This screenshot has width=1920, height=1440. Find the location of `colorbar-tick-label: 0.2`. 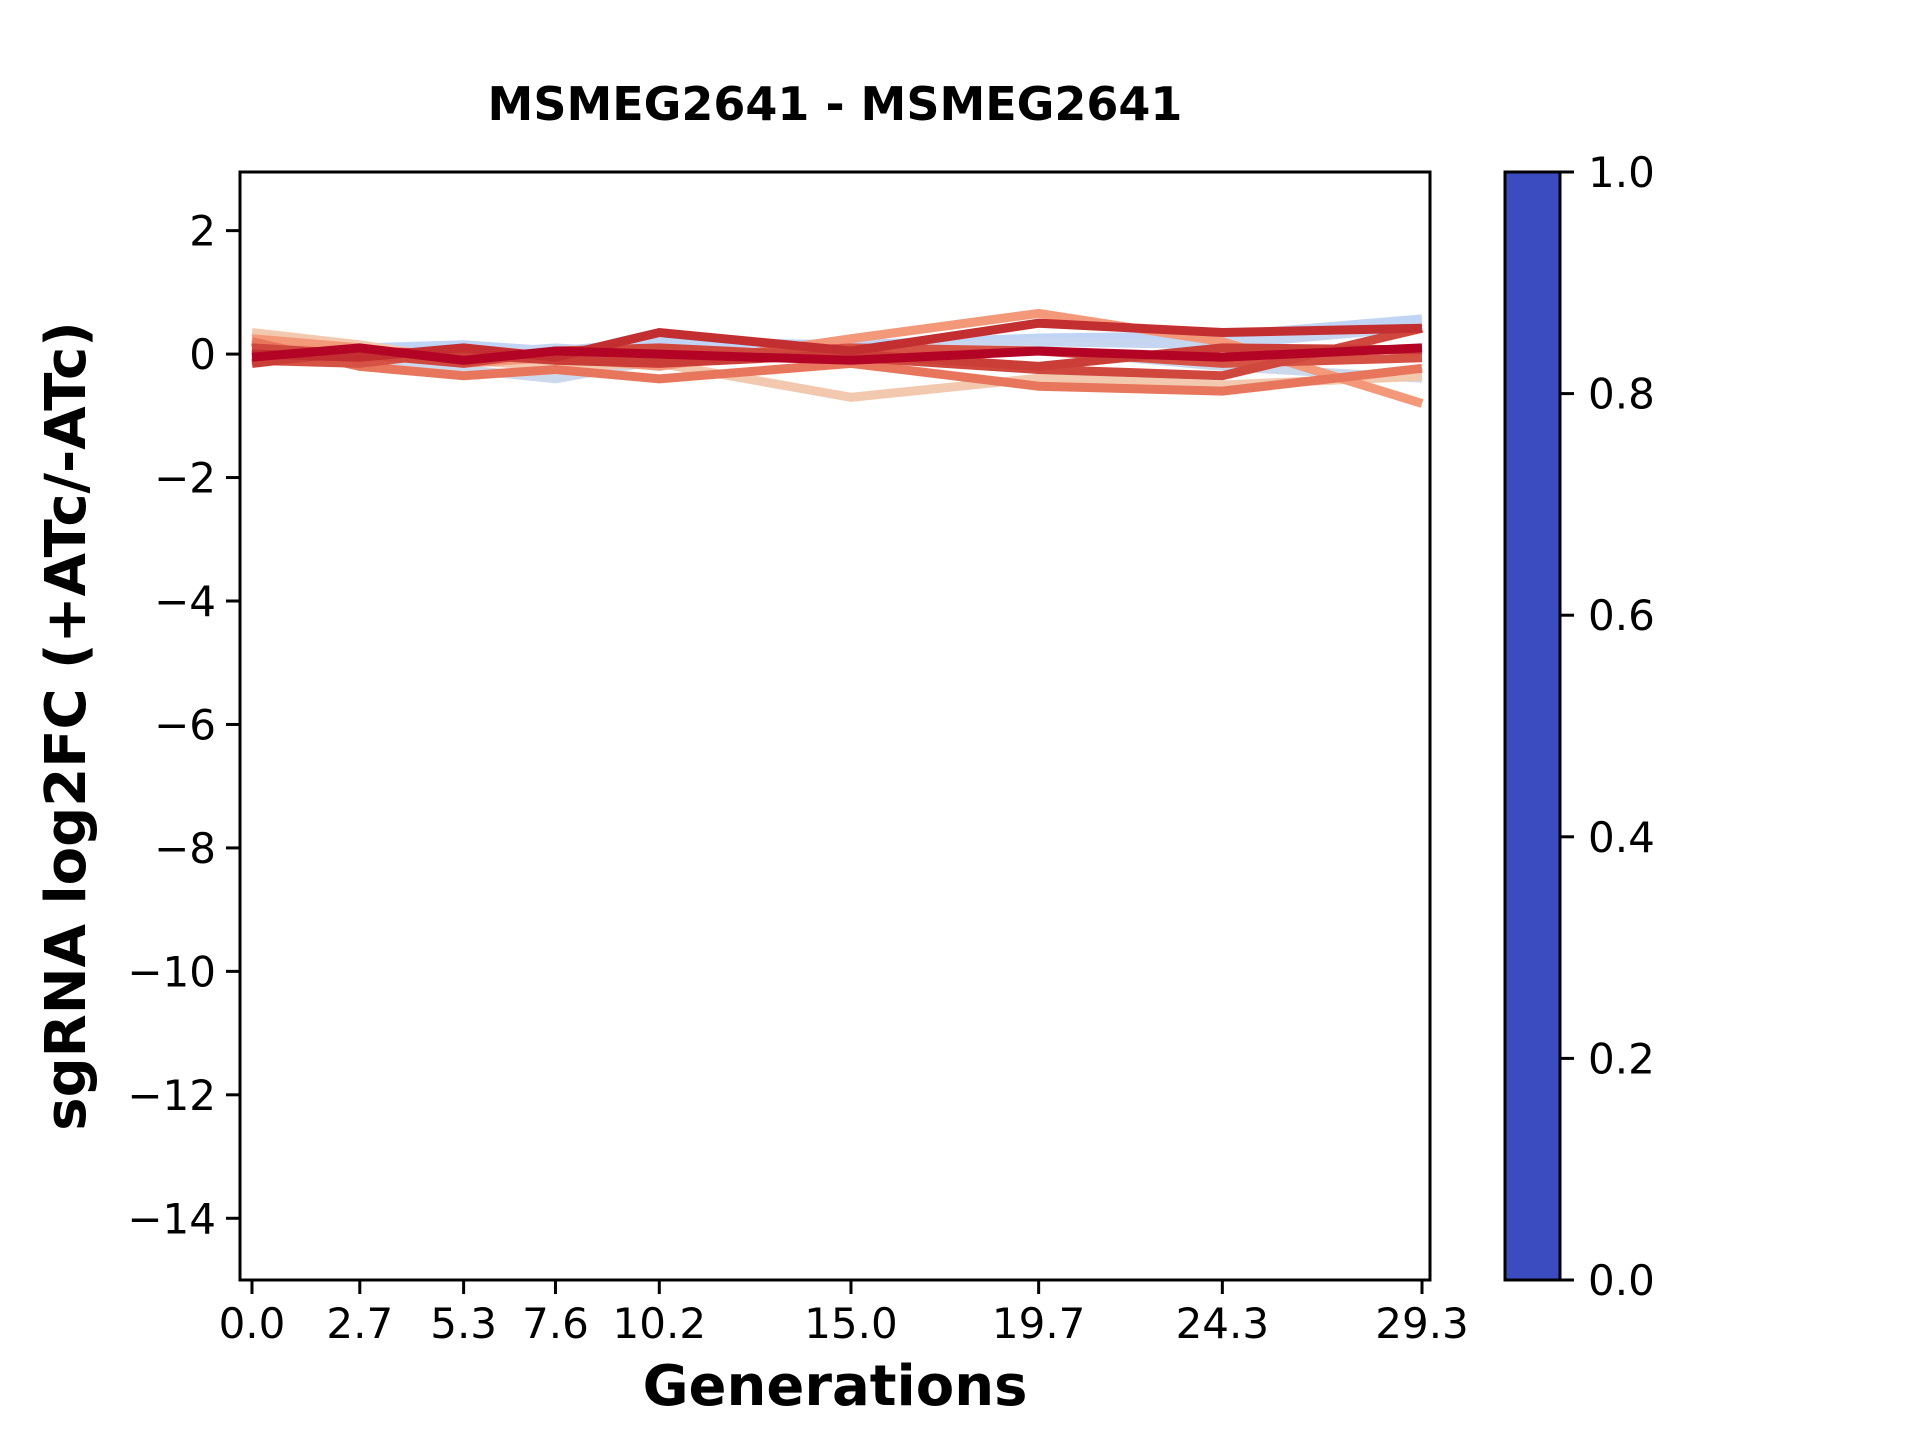

colorbar-tick-label: 0.2 is located at coordinates (1621, 1058).